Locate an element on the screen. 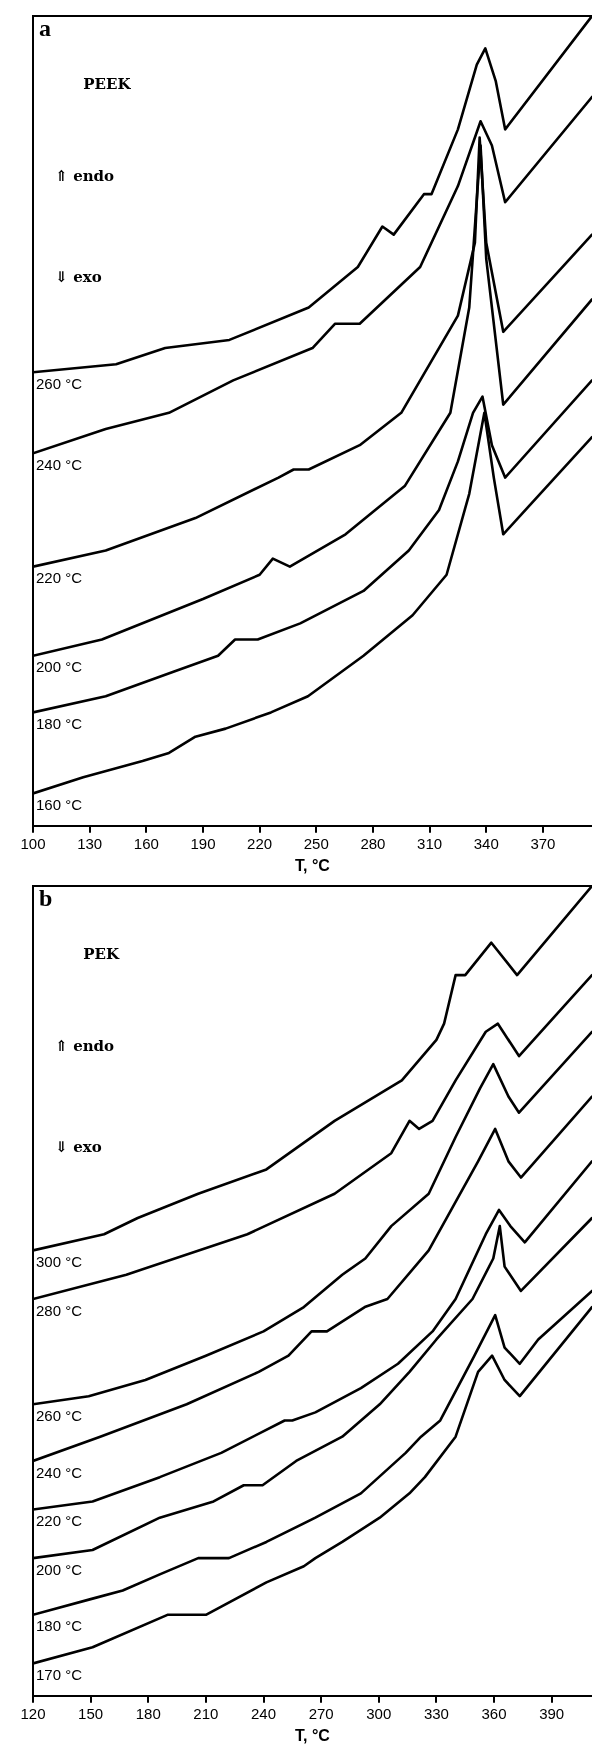 The image size is (600, 1753). x-tick-label: 330 is located at coordinates (436, 1713).